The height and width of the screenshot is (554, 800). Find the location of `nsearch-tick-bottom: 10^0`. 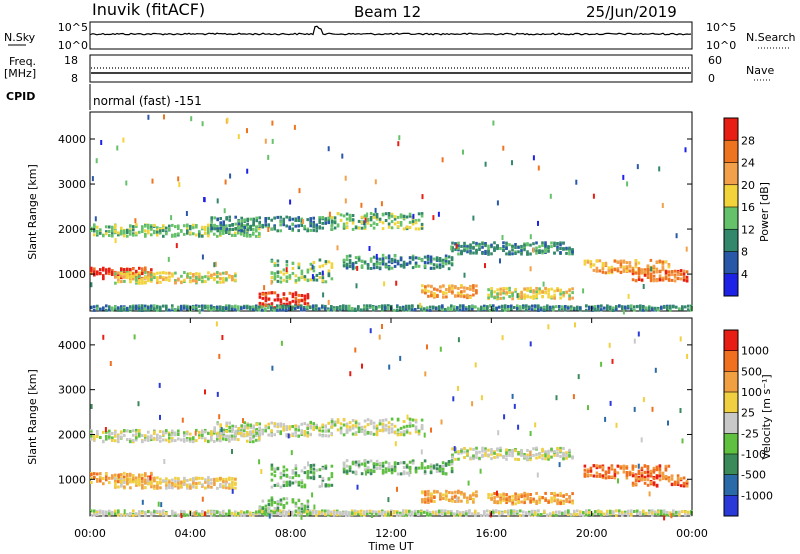

nsearch-tick-bottom: 10^0 is located at coordinates (721, 45).